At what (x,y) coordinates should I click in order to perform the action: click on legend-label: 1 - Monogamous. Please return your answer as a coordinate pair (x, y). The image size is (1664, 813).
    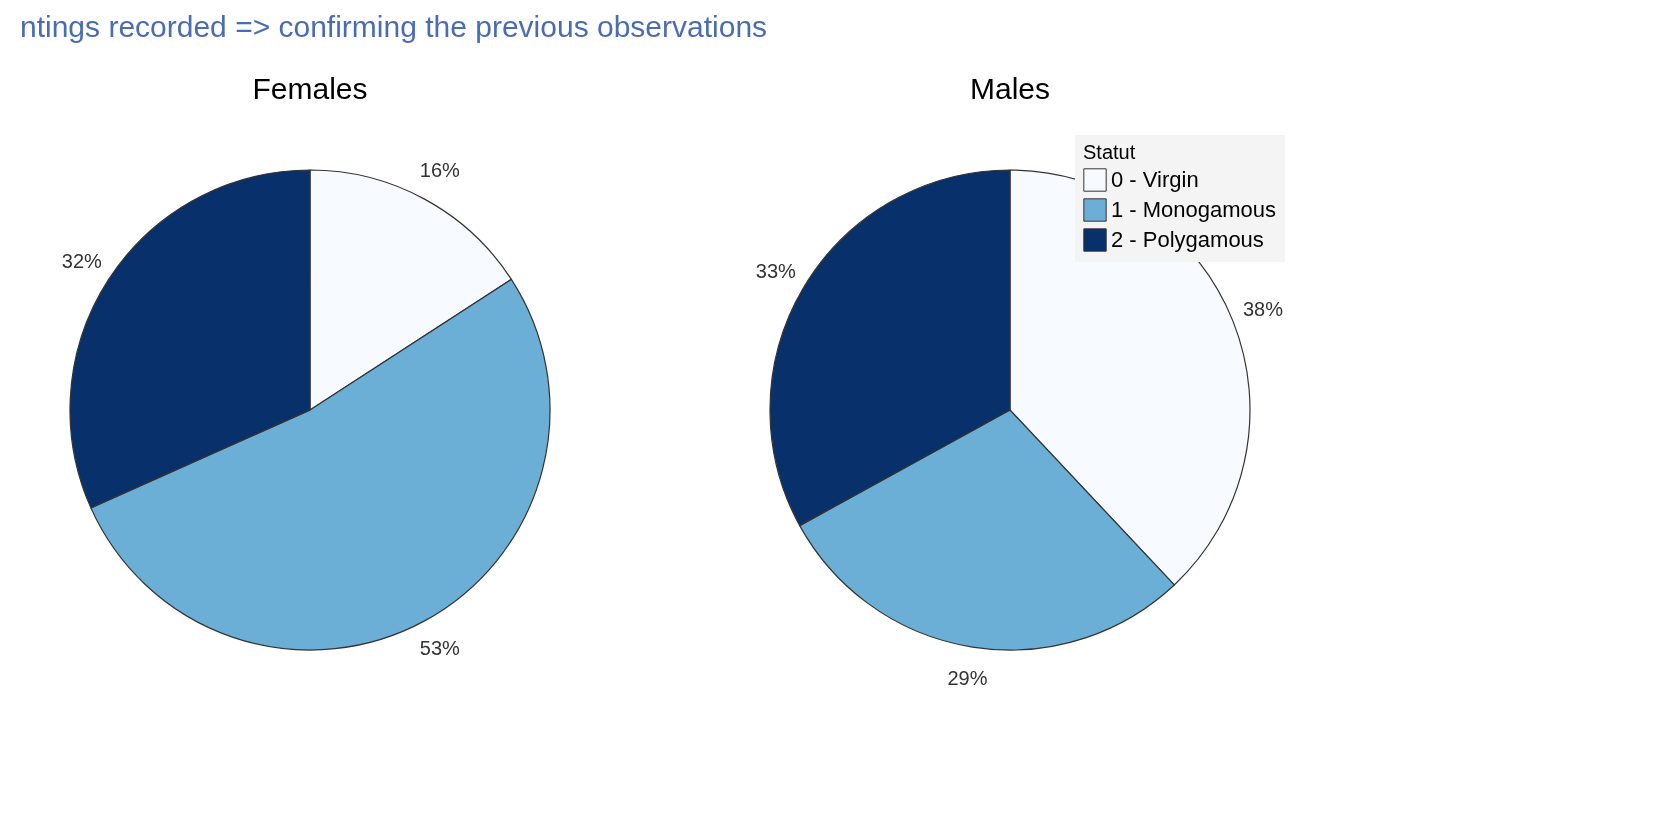
    Looking at the image, I should click on (1194, 209).